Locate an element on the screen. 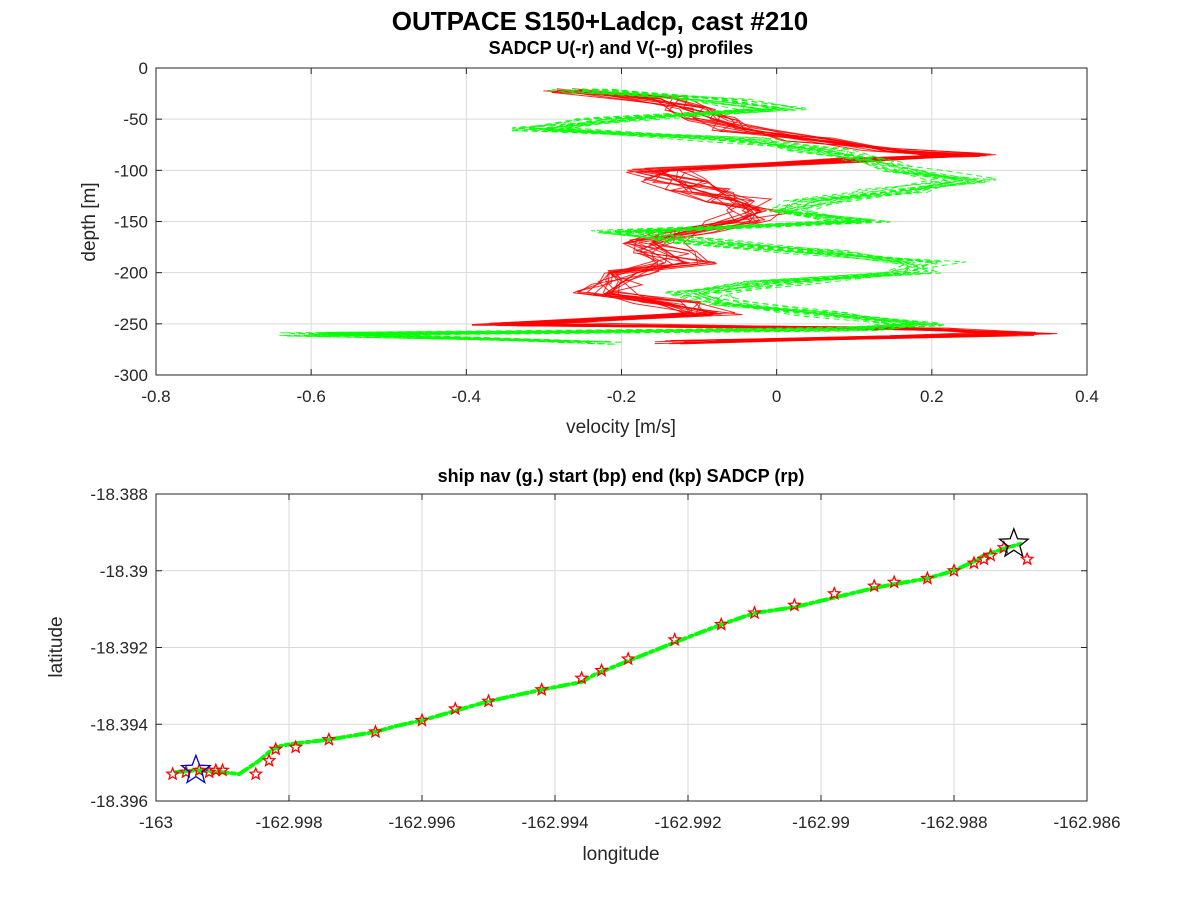 The height and width of the screenshot is (900, 1200). longitude-axis-label: longitude is located at coordinates (620, 854).